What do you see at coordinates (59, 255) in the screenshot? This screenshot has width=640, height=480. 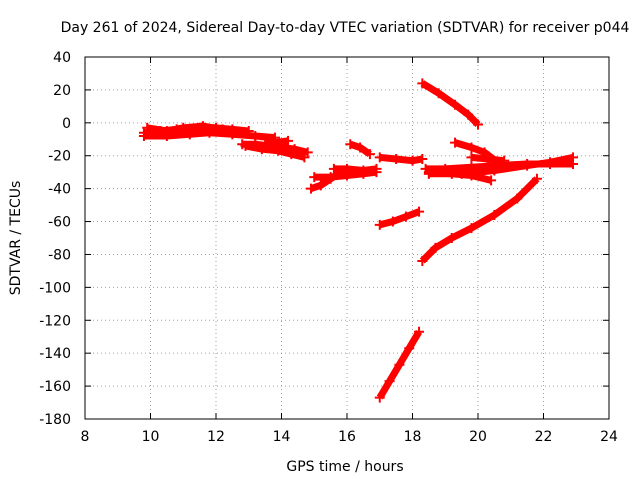 I see `y-tick-label: -80` at bounding box center [59, 255].